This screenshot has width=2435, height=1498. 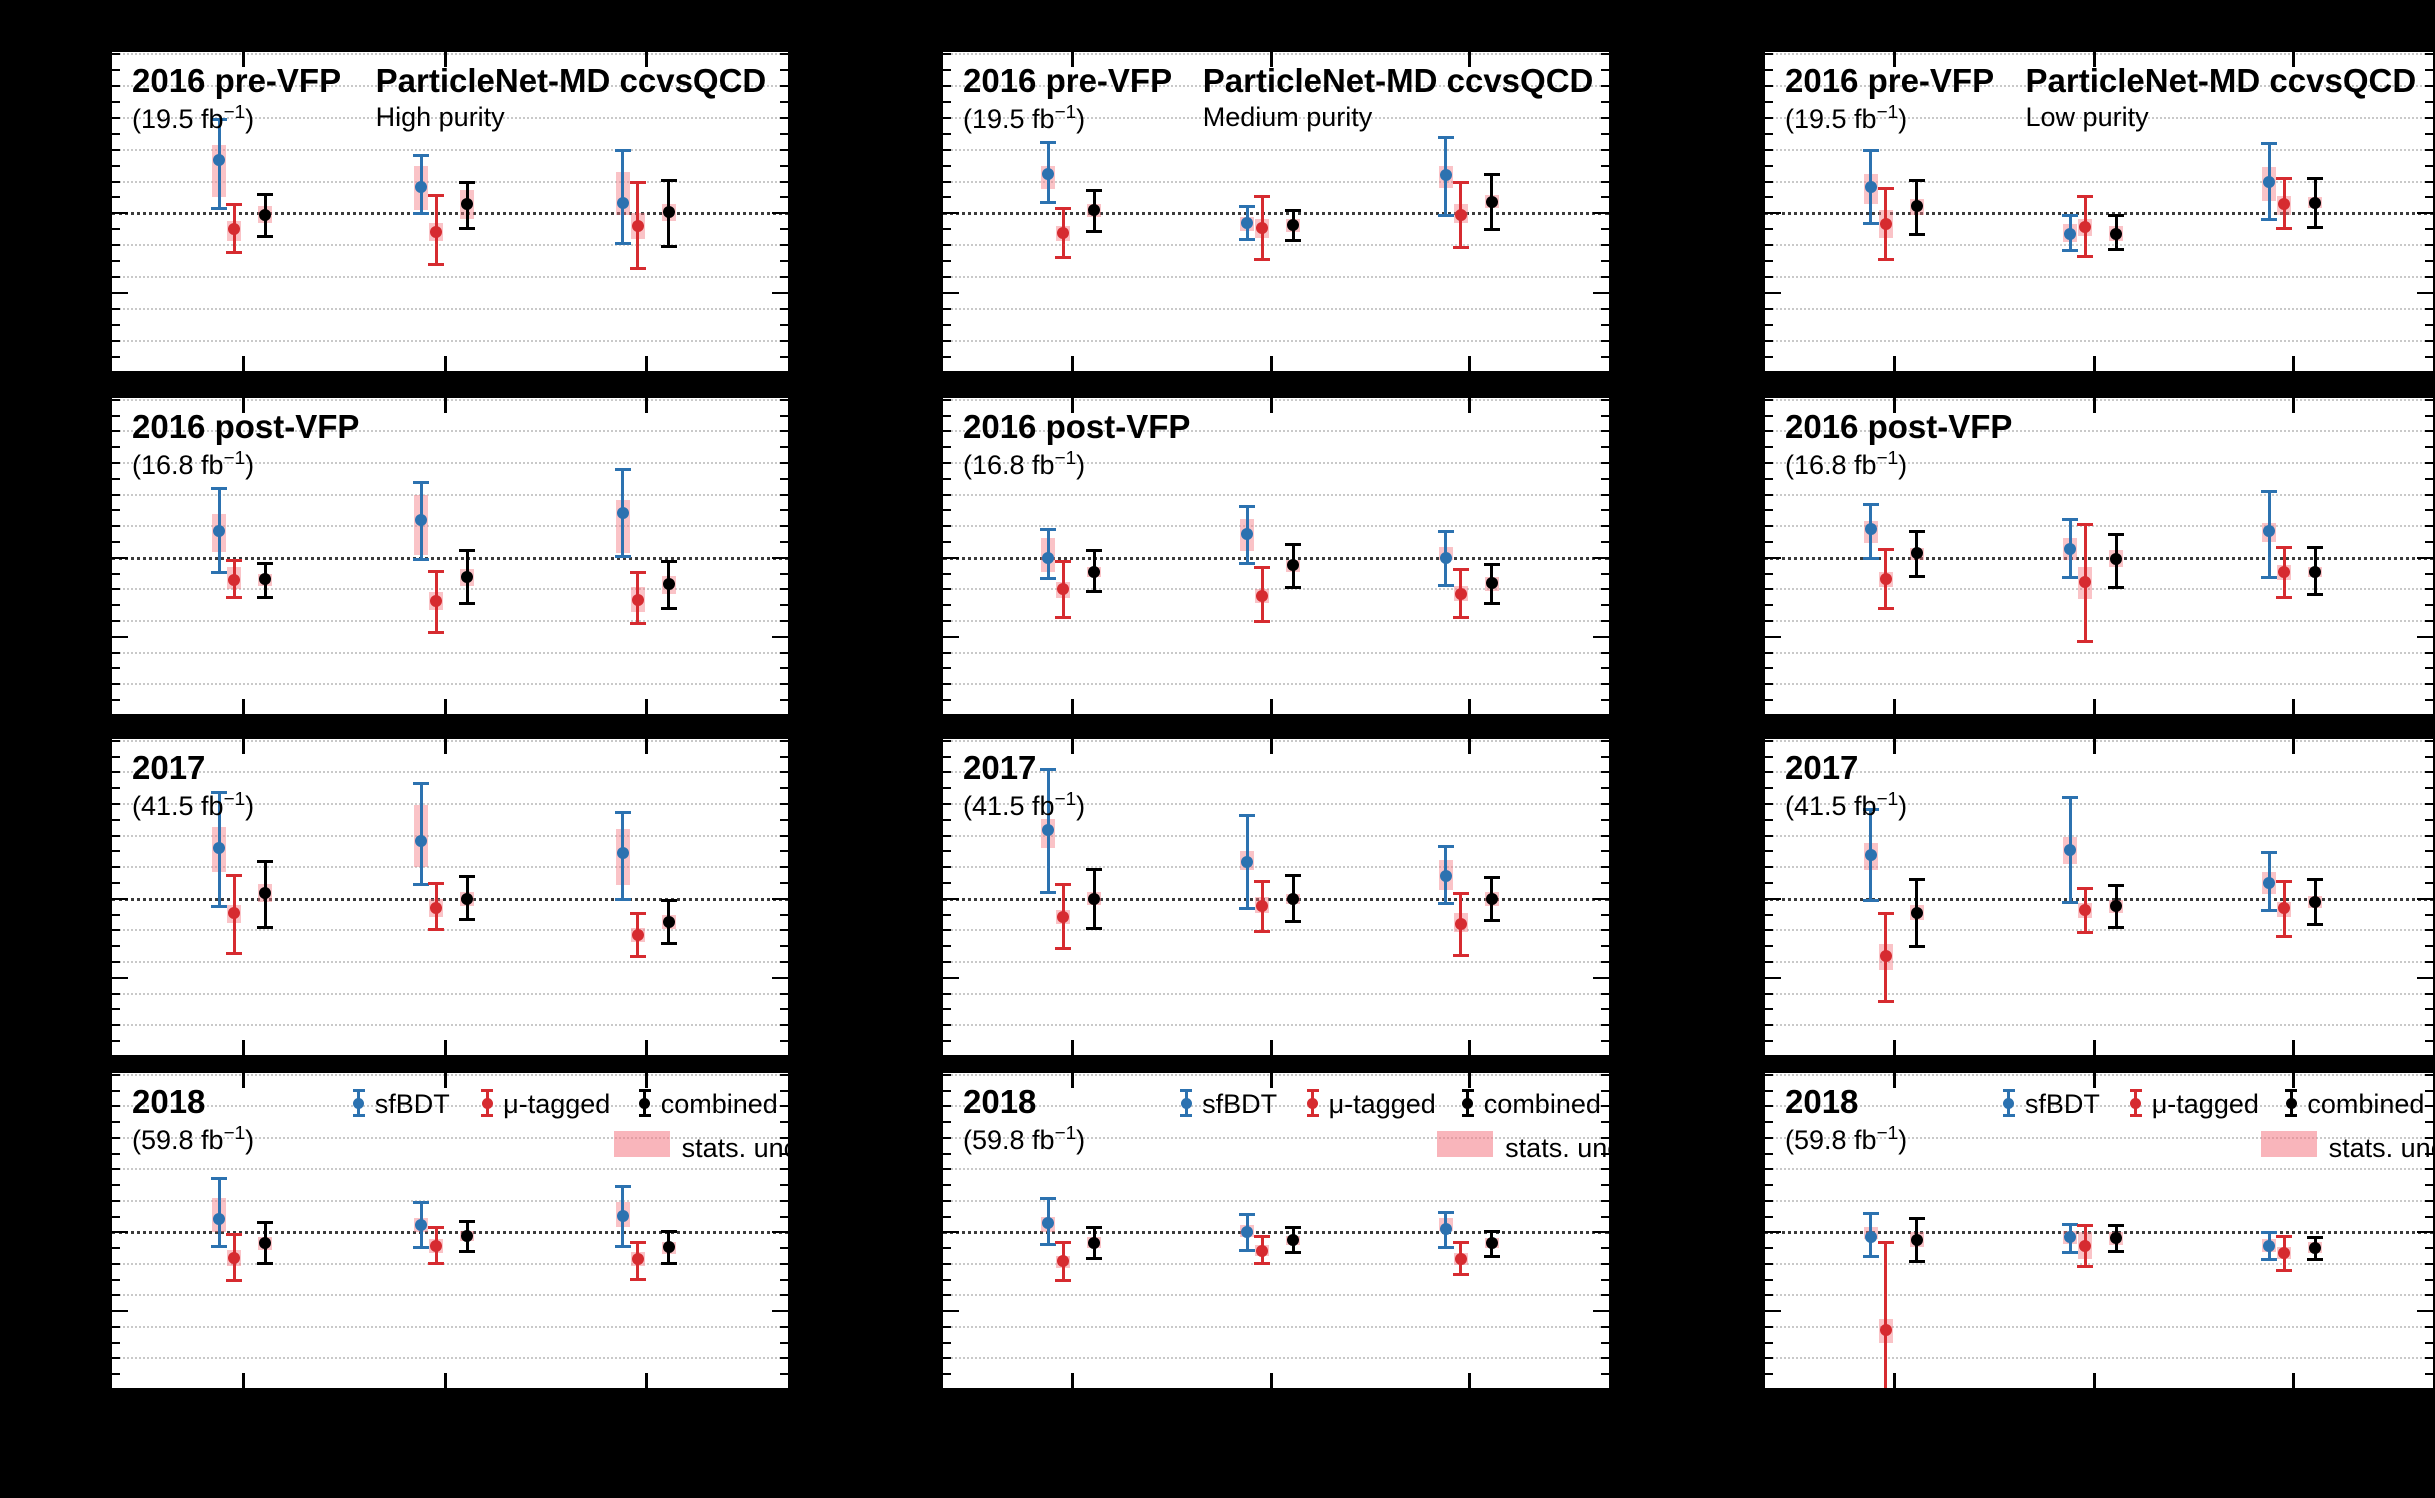 What do you see at coordinates (1287, 117) in the screenshot?
I see `panel-purity-label: Medium purity` at bounding box center [1287, 117].